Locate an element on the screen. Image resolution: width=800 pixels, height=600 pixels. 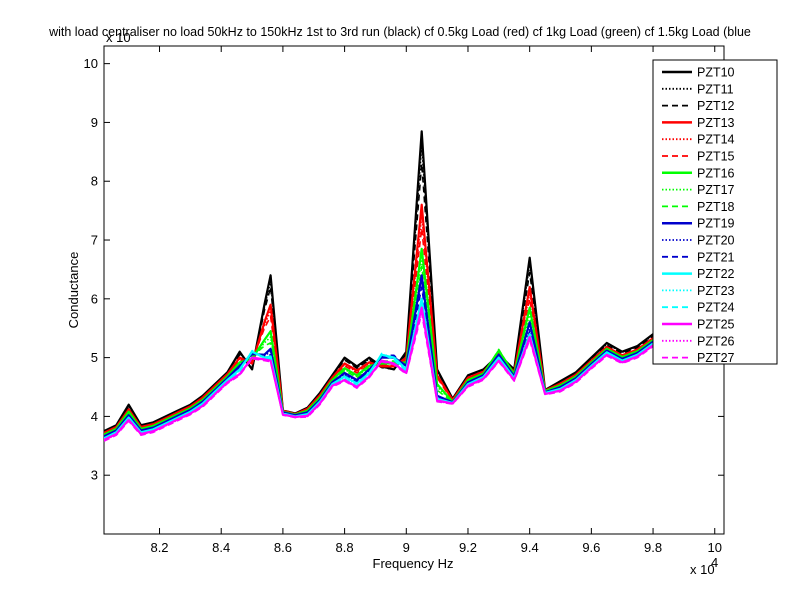
legend-entry: PZT23 is located at coordinates (698, 291).